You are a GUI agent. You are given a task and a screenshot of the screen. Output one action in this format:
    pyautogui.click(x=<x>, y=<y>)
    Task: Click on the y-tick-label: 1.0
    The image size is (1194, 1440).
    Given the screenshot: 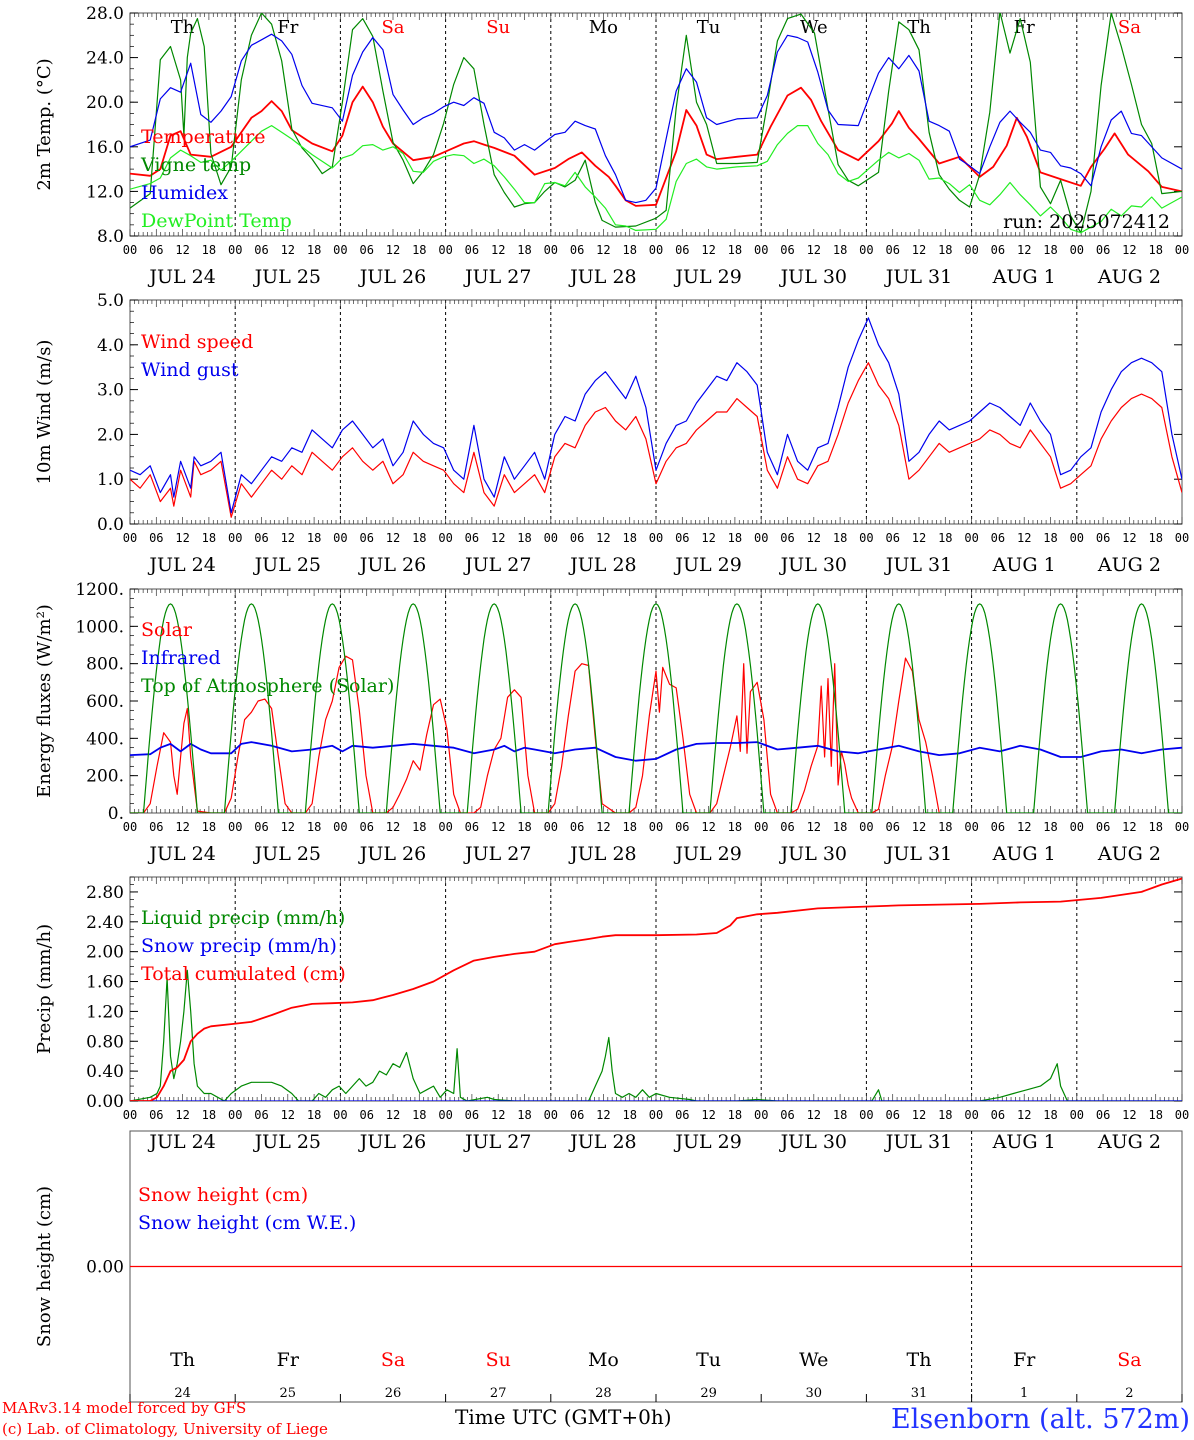 What is the action you would take?
    pyautogui.click(x=110, y=480)
    